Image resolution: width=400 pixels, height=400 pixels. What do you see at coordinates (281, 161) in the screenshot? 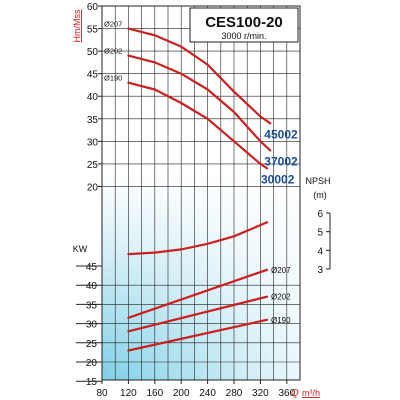
I see `model-number-label: 37002` at bounding box center [281, 161].